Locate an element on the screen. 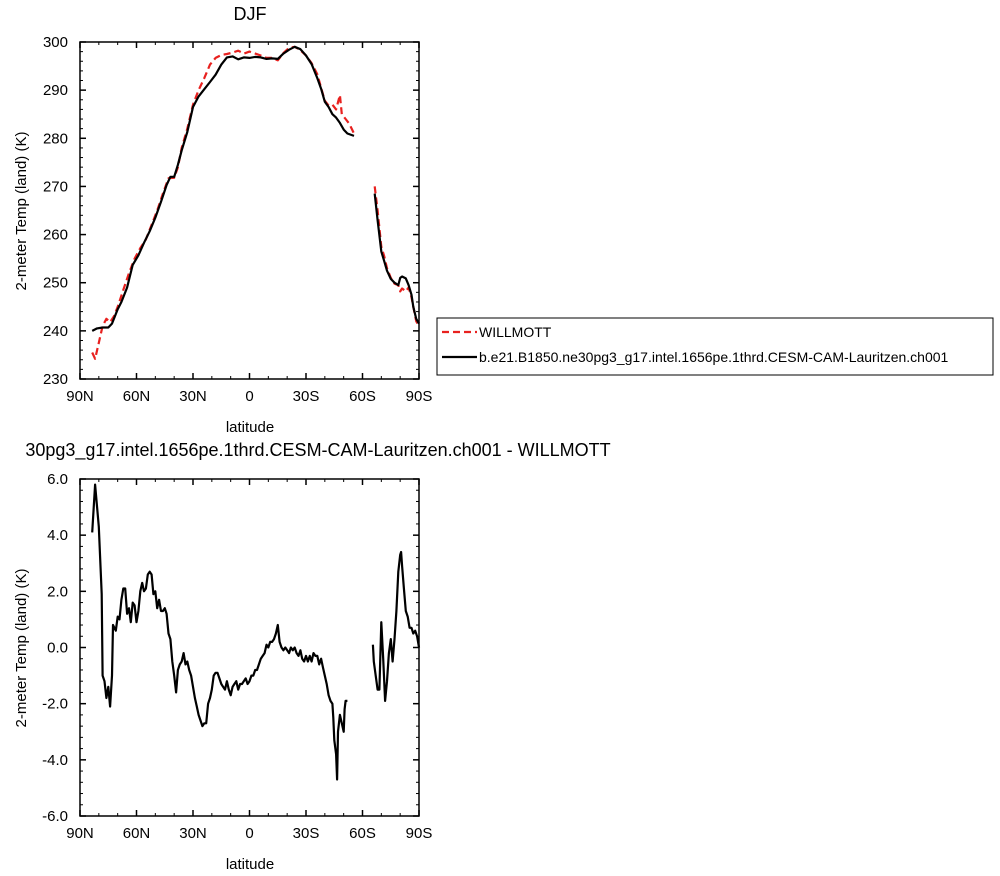 The width and height of the screenshot is (1000, 876). legend-box is located at coordinates (715, 346).